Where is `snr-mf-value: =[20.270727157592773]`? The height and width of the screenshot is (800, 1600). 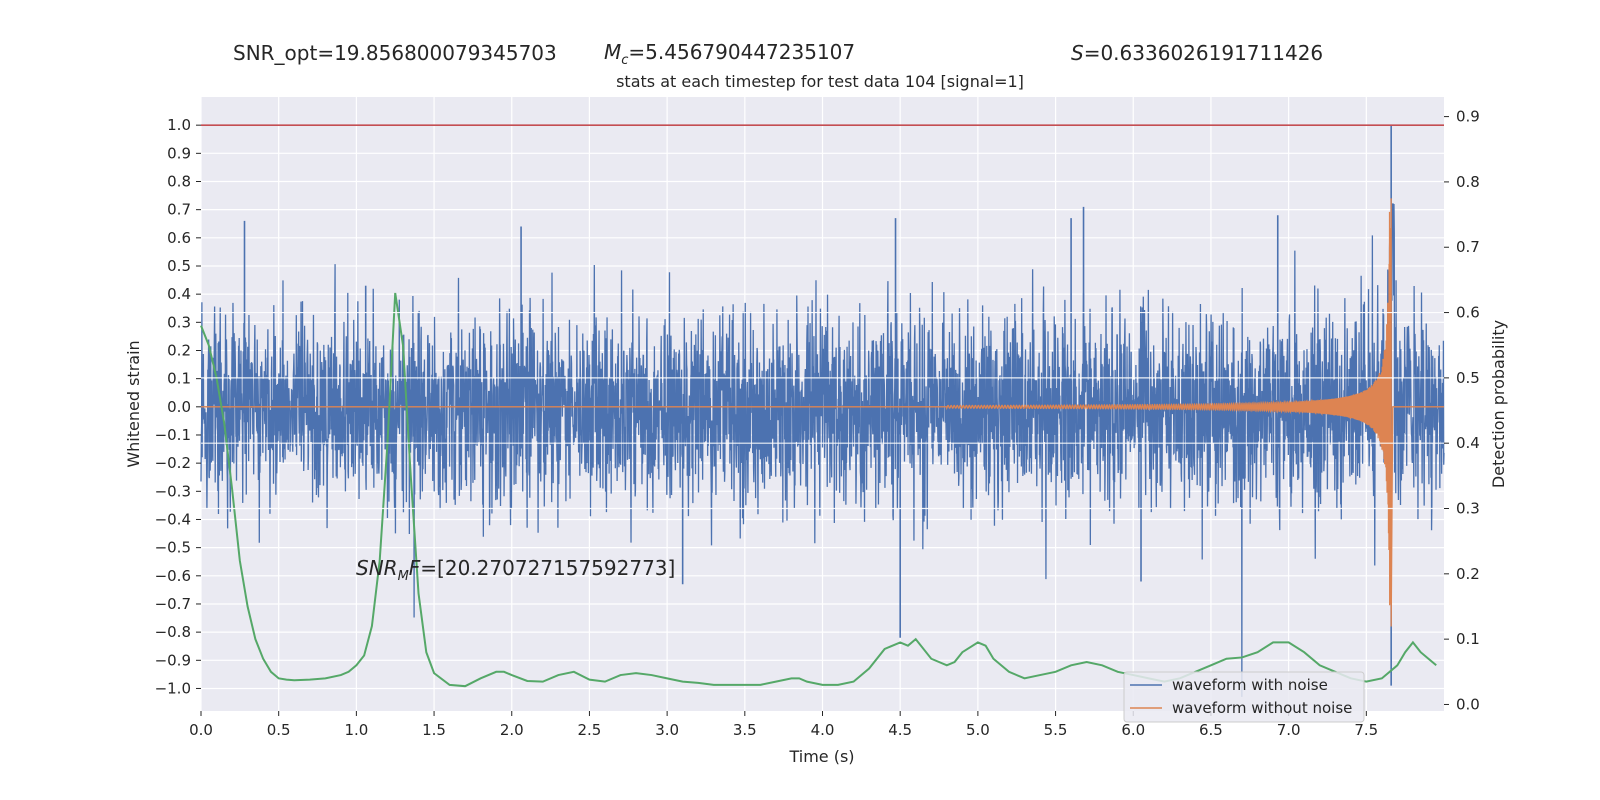
snr-mf-value: =[20.270727157592773] is located at coordinates (547, 568).